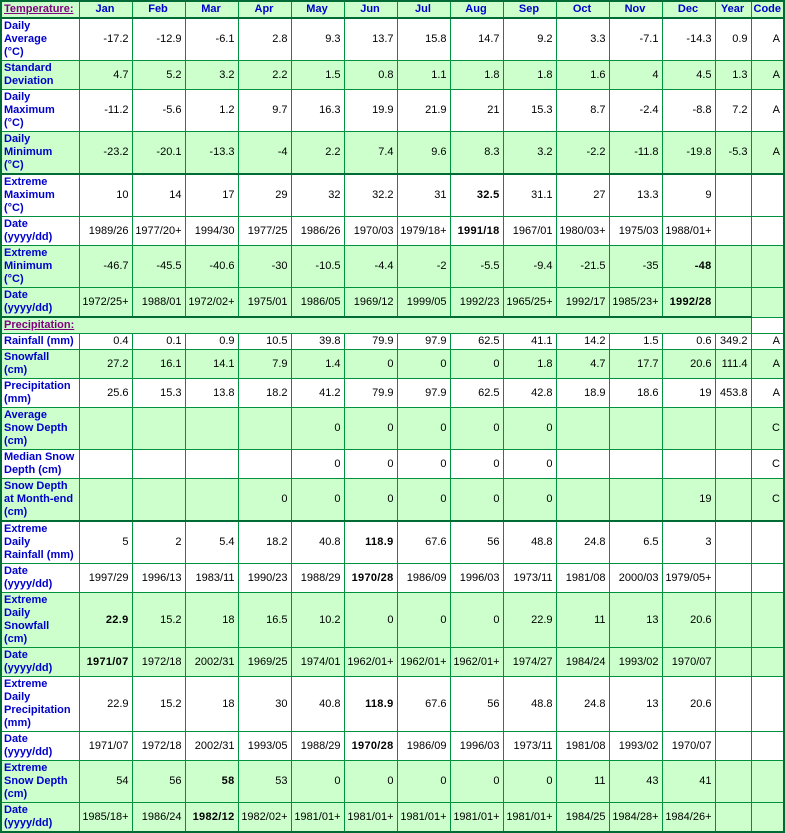 The width and height of the screenshot is (785, 833). What do you see at coordinates (423, 110) in the screenshot?
I see `value-cell-jul: 21.9` at bounding box center [423, 110].